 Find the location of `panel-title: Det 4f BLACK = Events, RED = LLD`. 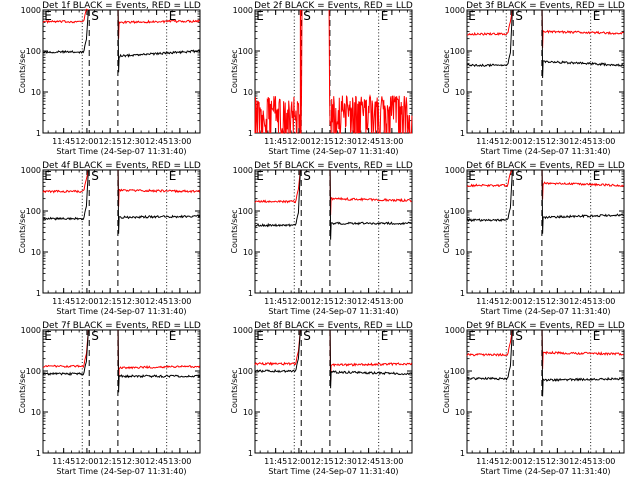

panel-title: Det 4f BLACK = Events, RED = LLD is located at coordinates (121, 166).